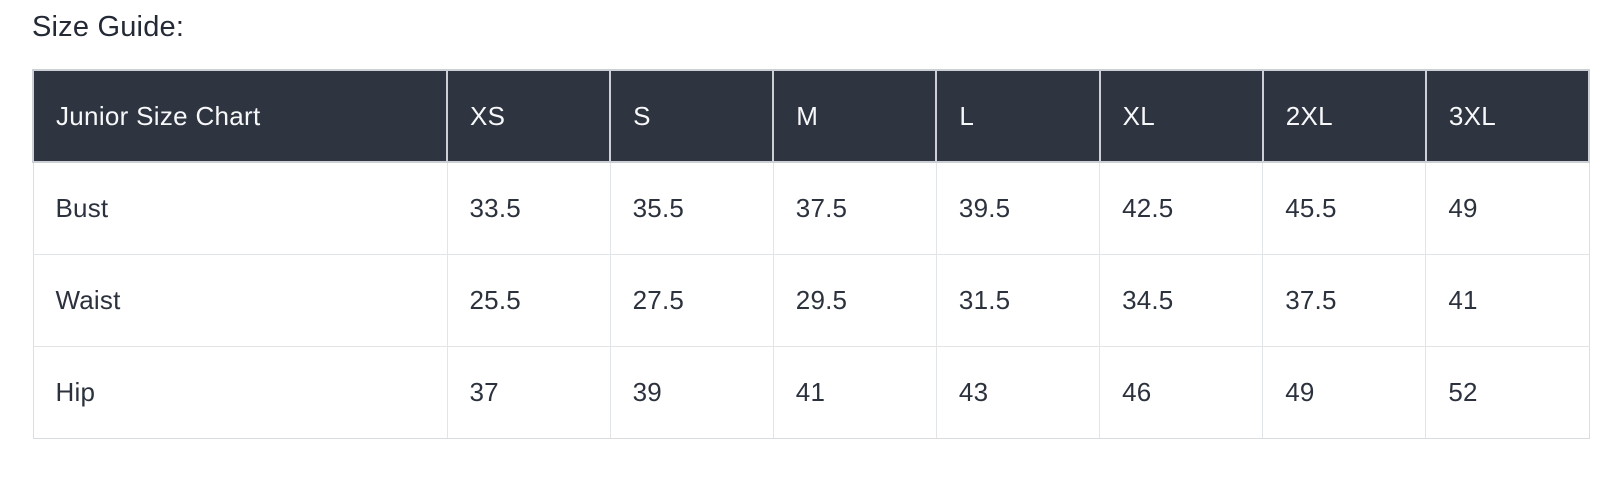 The height and width of the screenshot is (493, 1620). Describe the element at coordinates (1344, 116) in the screenshot. I see `size-header-cell-2xl: 2XL` at that location.